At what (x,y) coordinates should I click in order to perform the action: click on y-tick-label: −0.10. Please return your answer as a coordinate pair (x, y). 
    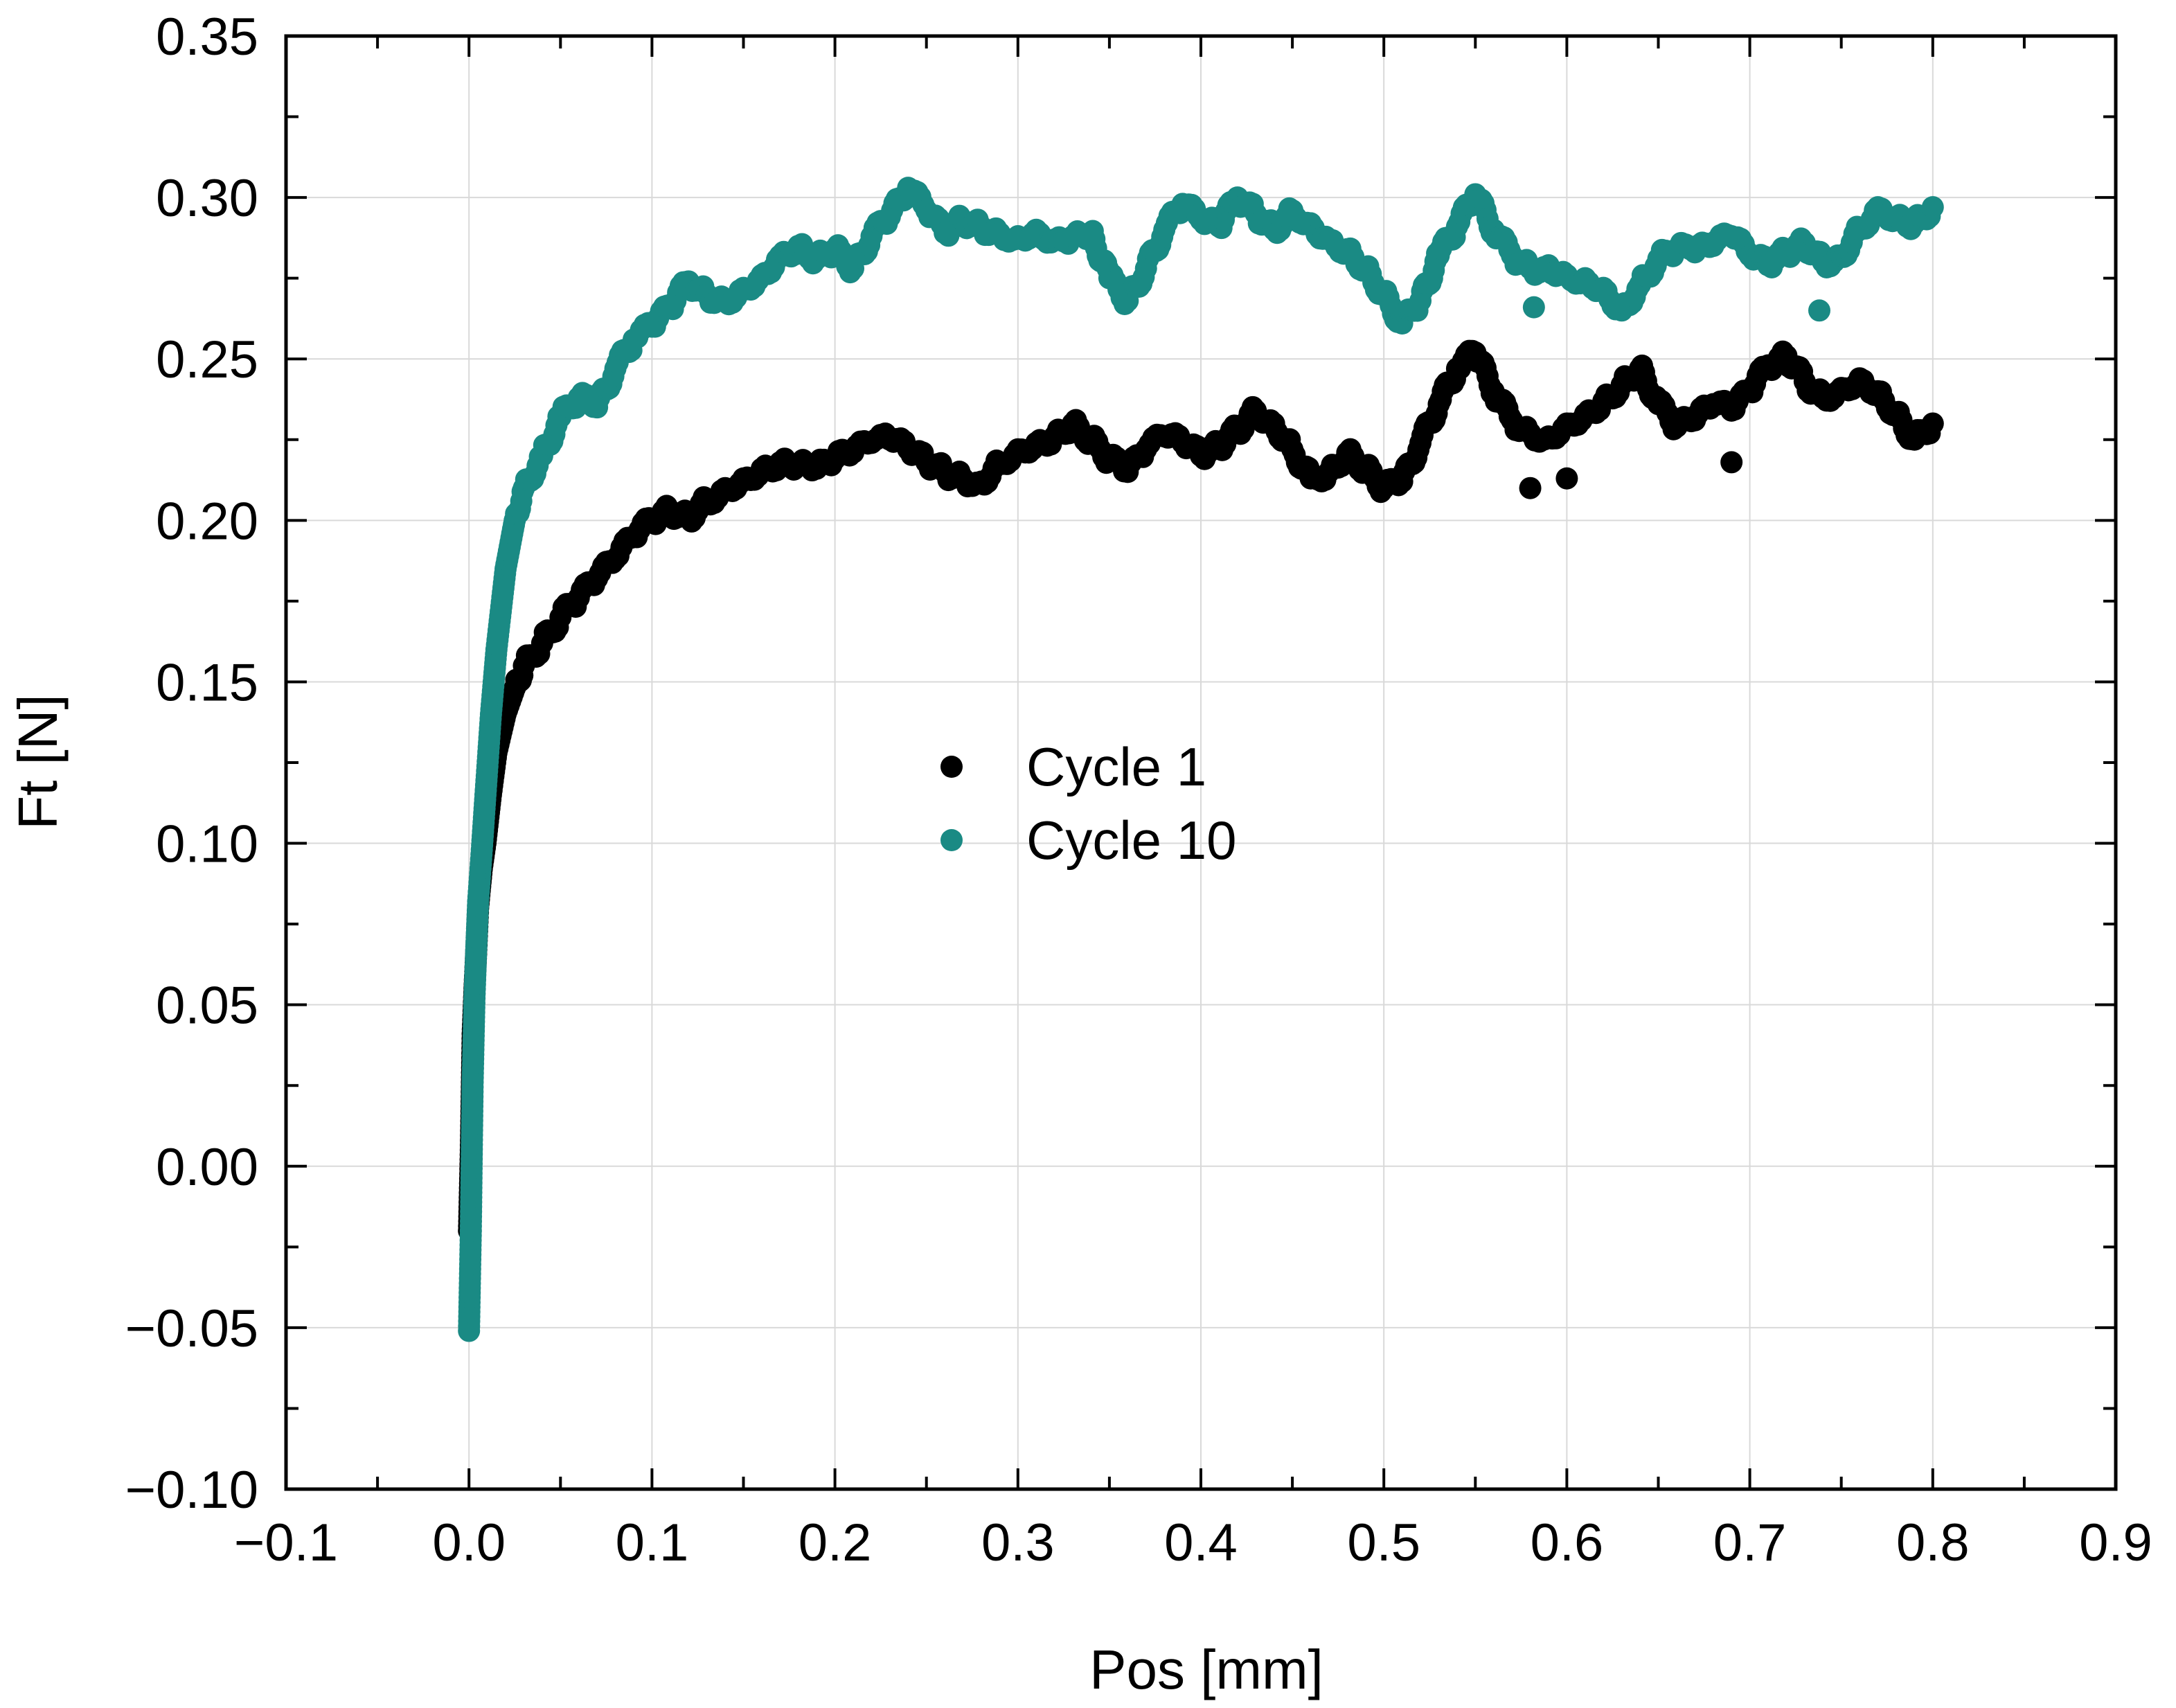
    Looking at the image, I should click on (191, 1490).